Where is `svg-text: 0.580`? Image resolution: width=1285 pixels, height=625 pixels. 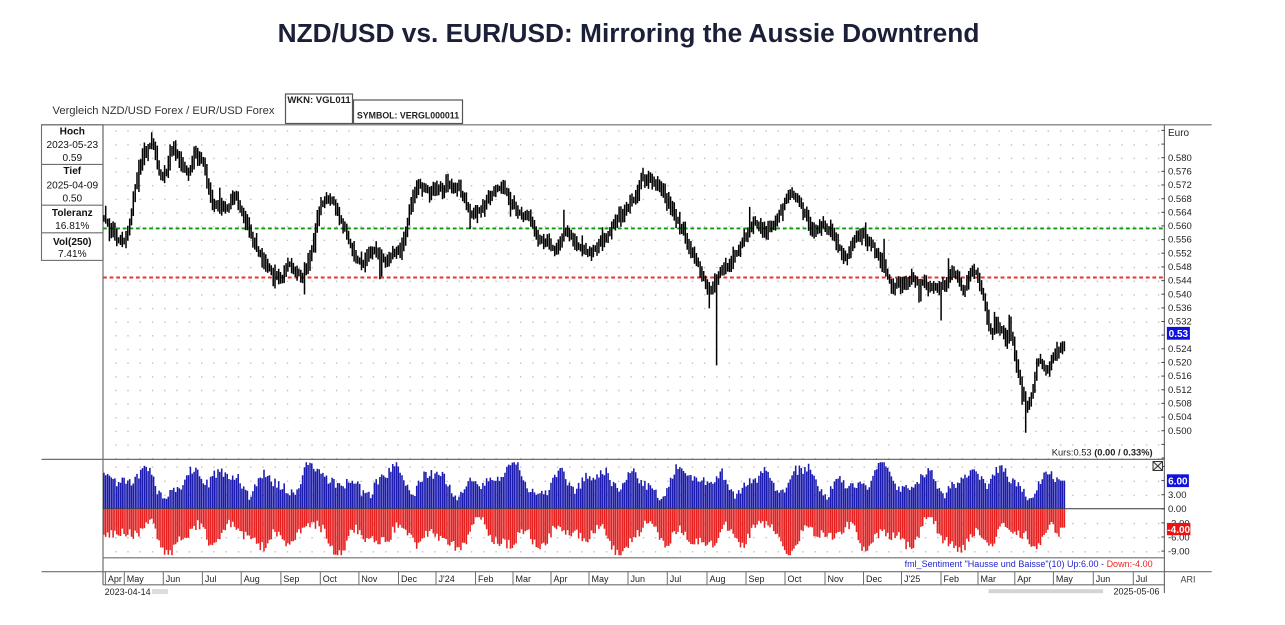 svg-text: 0.580 is located at coordinates (1180, 158).